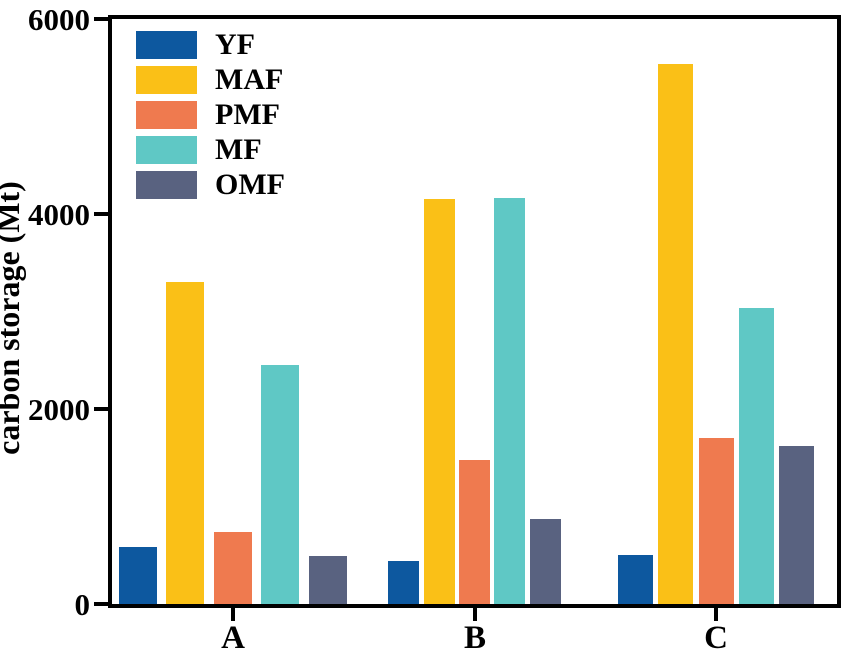  Describe the element at coordinates (233, 568) in the screenshot. I see `bar-pmf-A` at that location.